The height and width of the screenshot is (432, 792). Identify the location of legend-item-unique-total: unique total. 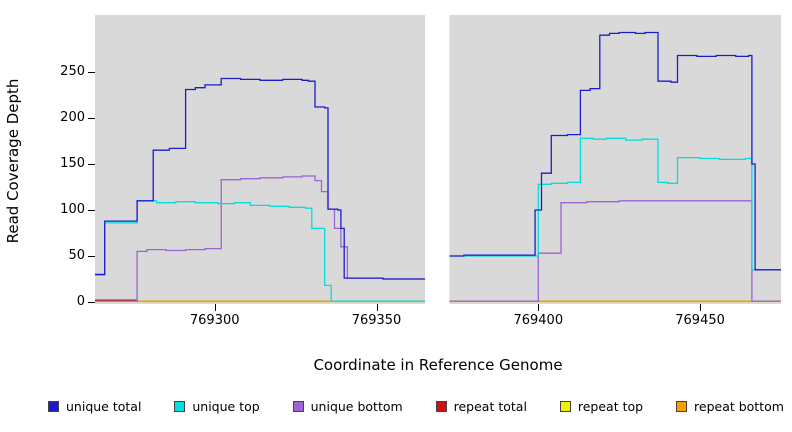
(94, 406).